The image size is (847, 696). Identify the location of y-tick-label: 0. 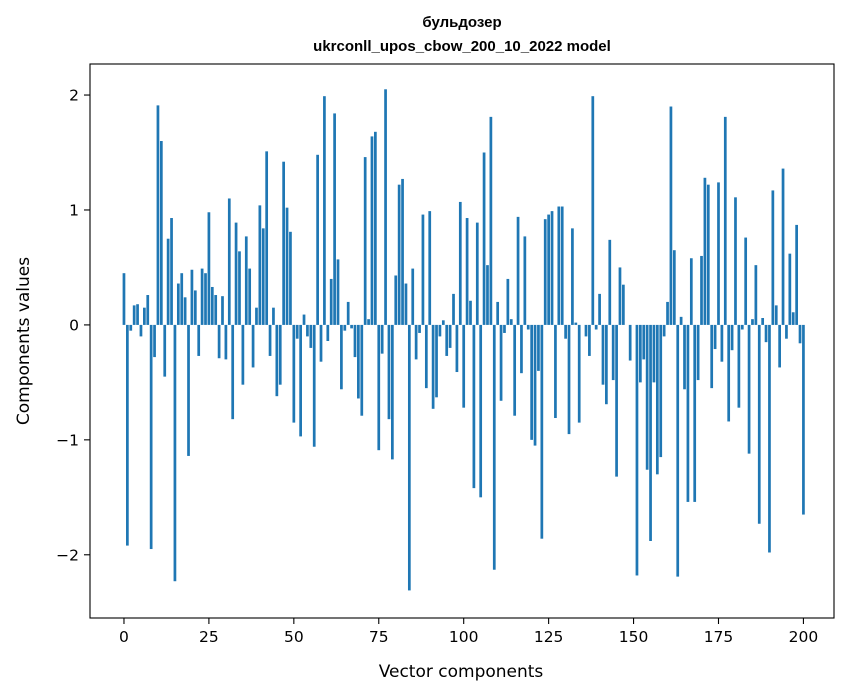
(74, 325).